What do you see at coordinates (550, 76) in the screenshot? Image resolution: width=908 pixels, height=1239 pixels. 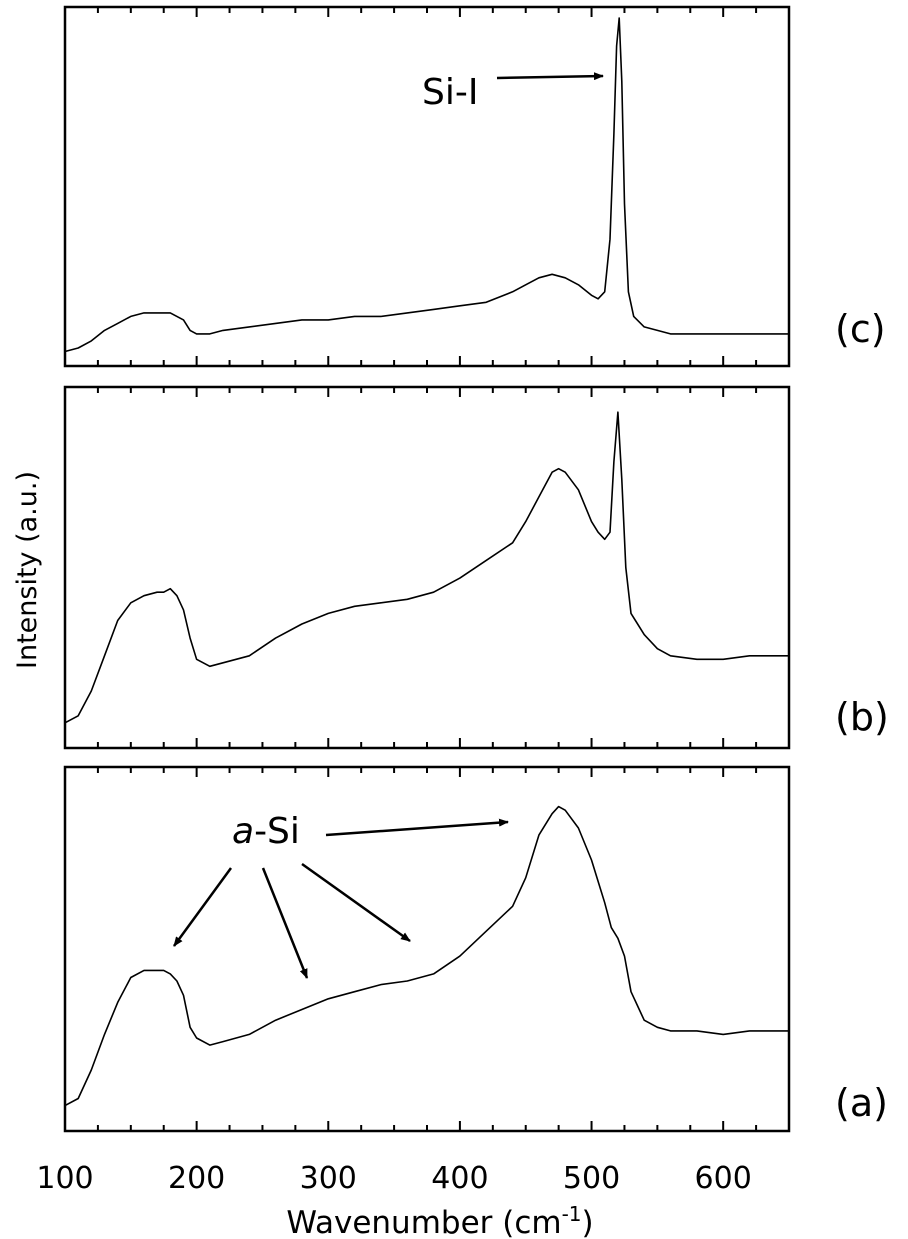 I see `arrow-si-i` at bounding box center [550, 76].